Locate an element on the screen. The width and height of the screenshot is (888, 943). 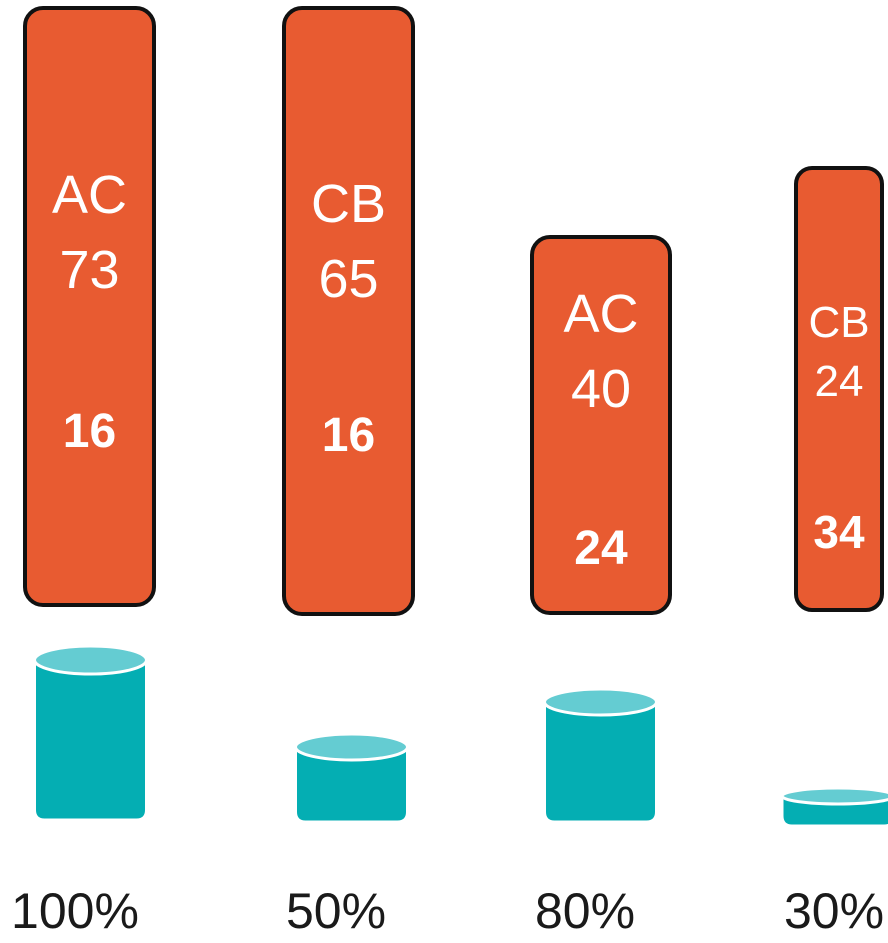
column-3-count: 24 is located at coordinates (601, 548).